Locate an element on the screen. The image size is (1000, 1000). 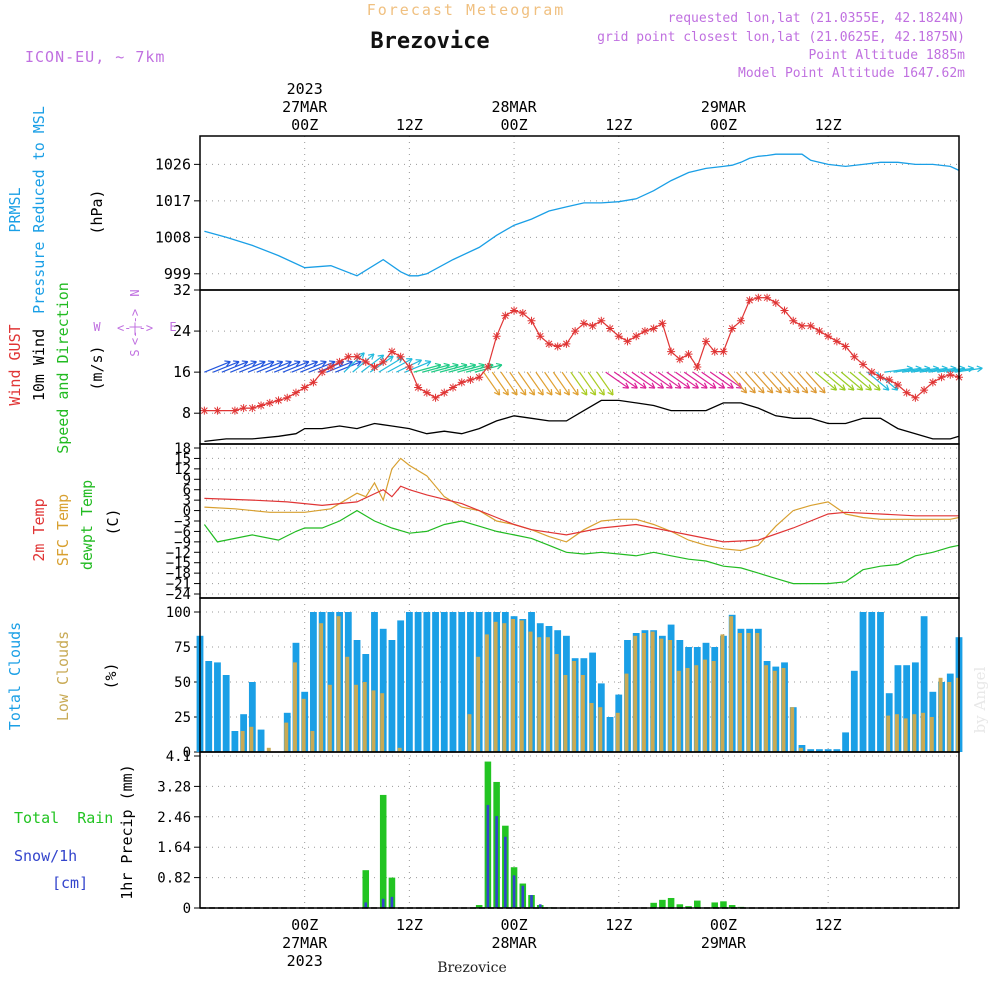
requested-coords: requested lon,lat (21.0355E, 42.1824N) is located at coordinates (816, 18).